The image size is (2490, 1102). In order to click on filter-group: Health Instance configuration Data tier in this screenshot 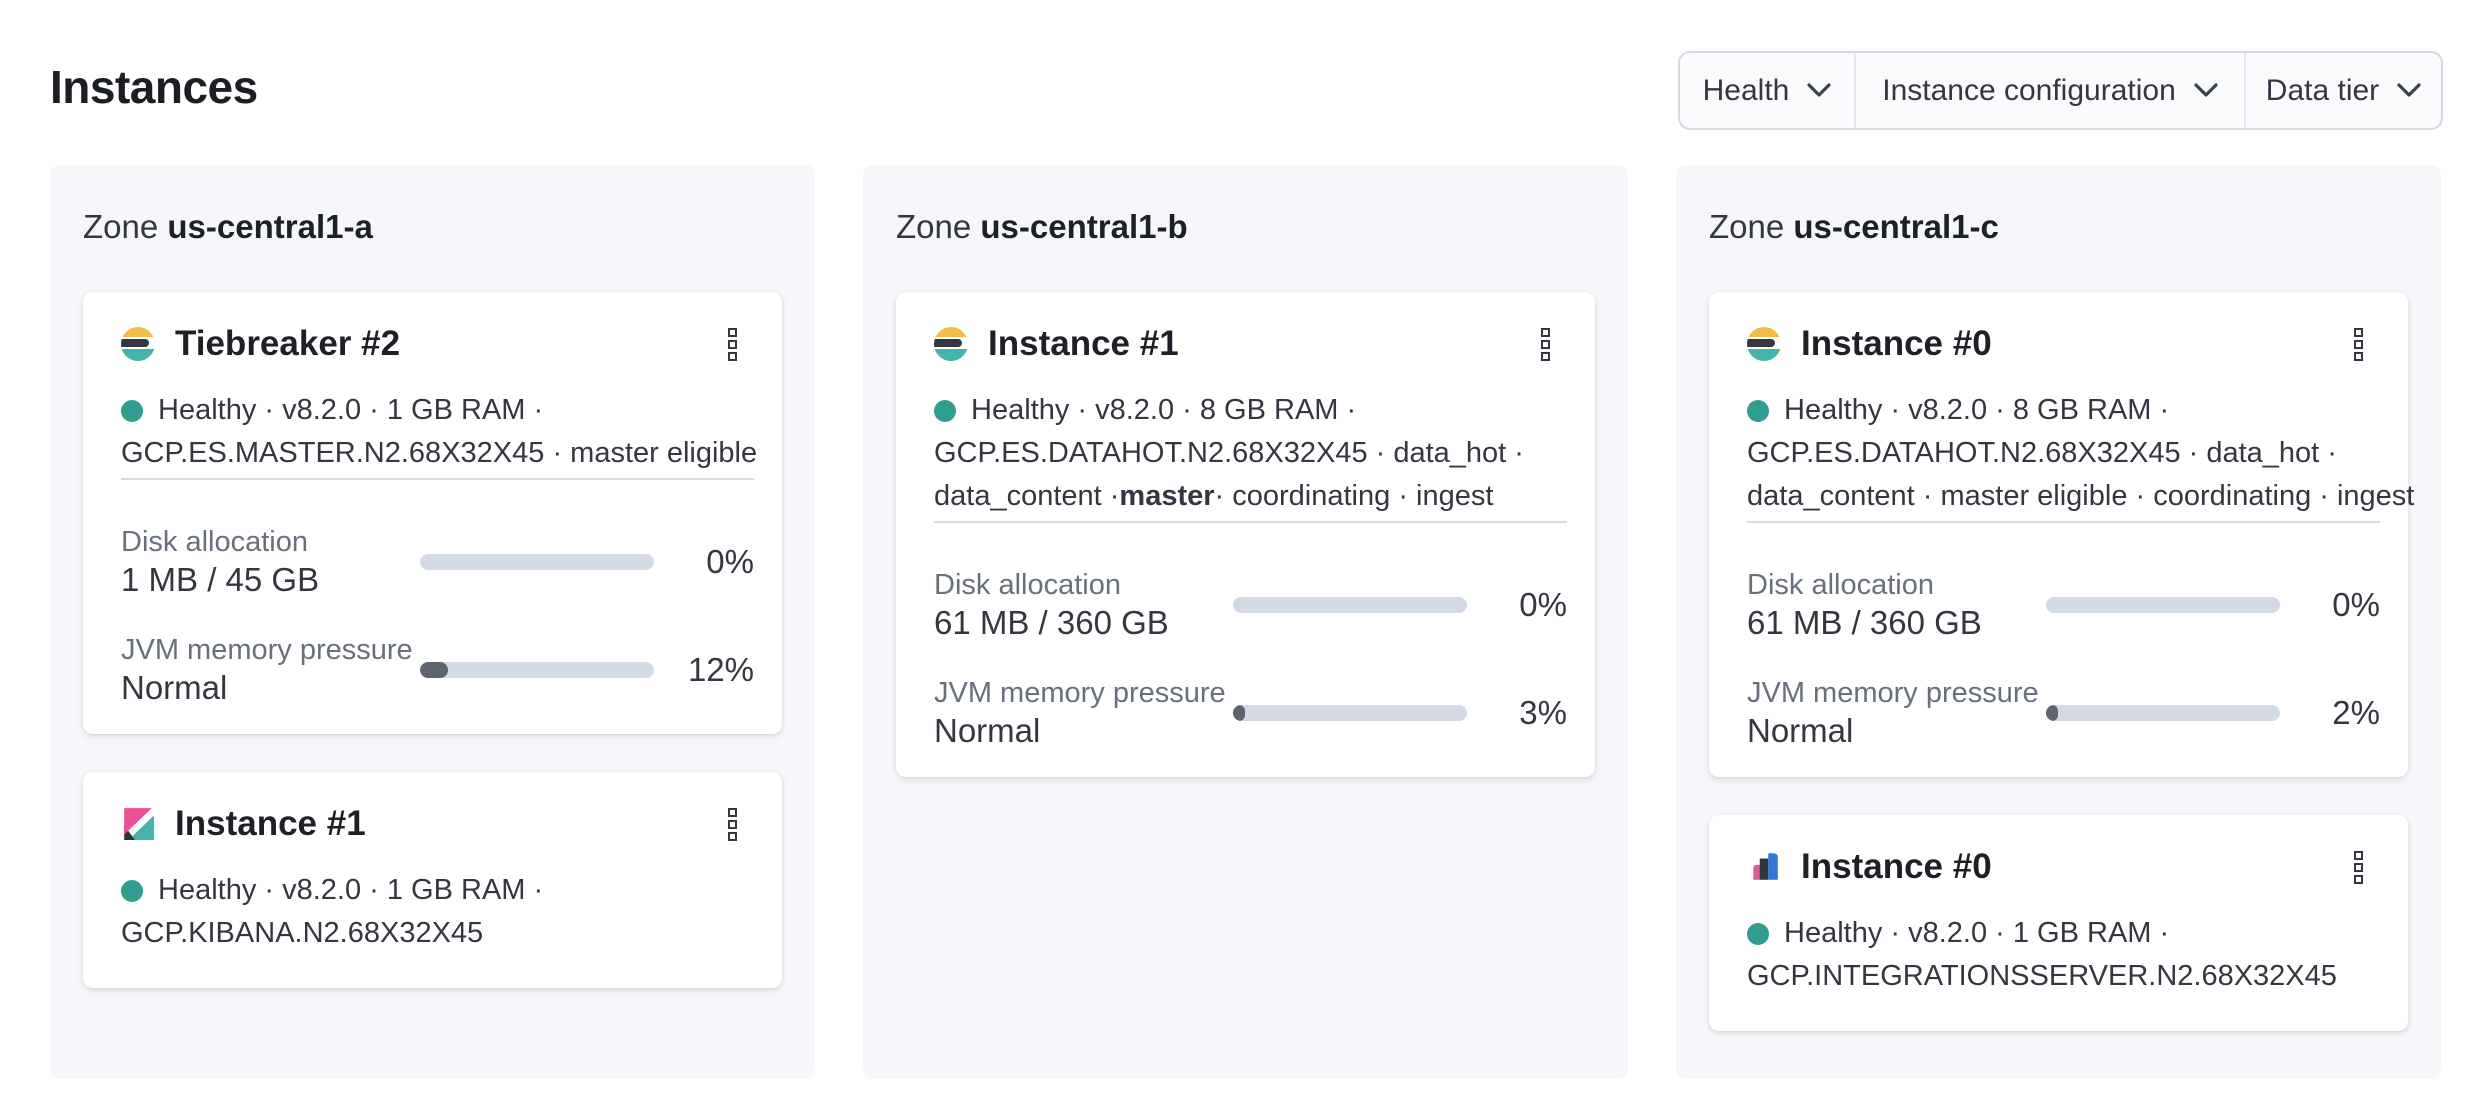, I will do `click(2060, 90)`.